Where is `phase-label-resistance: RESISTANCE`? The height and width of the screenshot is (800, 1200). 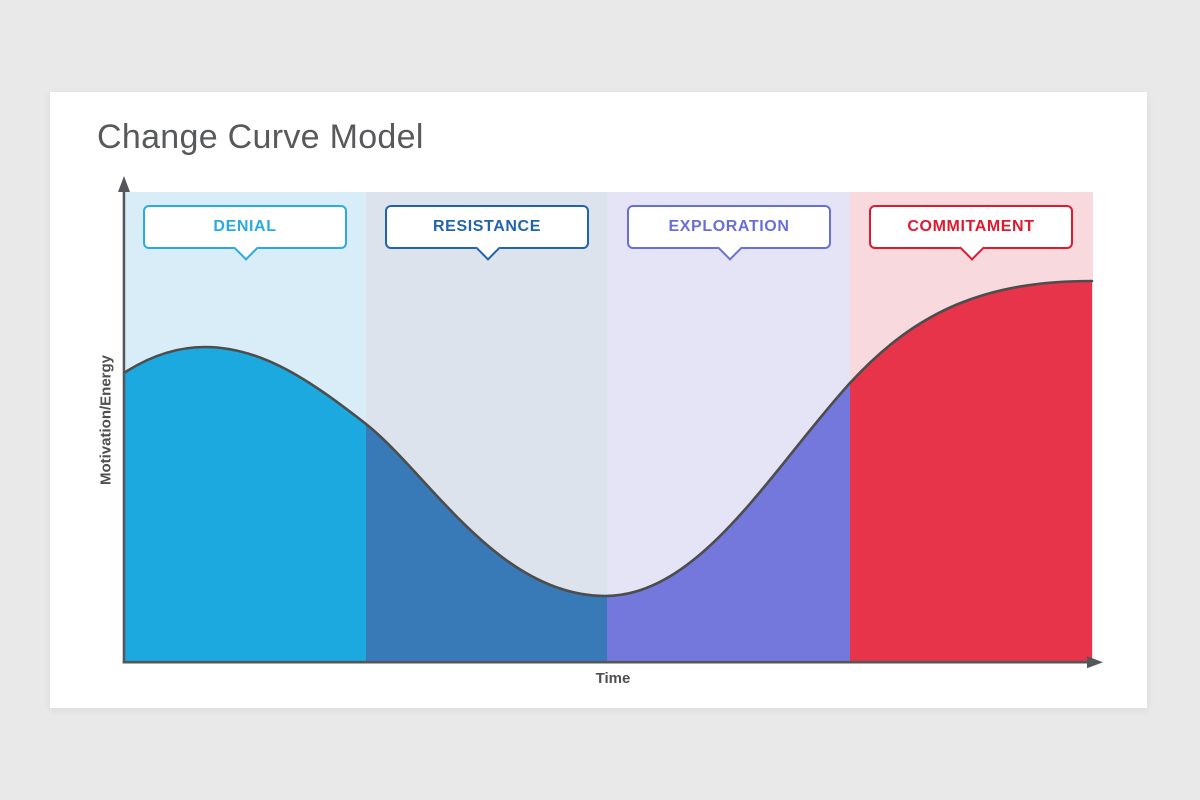
phase-label-resistance: RESISTANCE is located at coordinates (487, 233).